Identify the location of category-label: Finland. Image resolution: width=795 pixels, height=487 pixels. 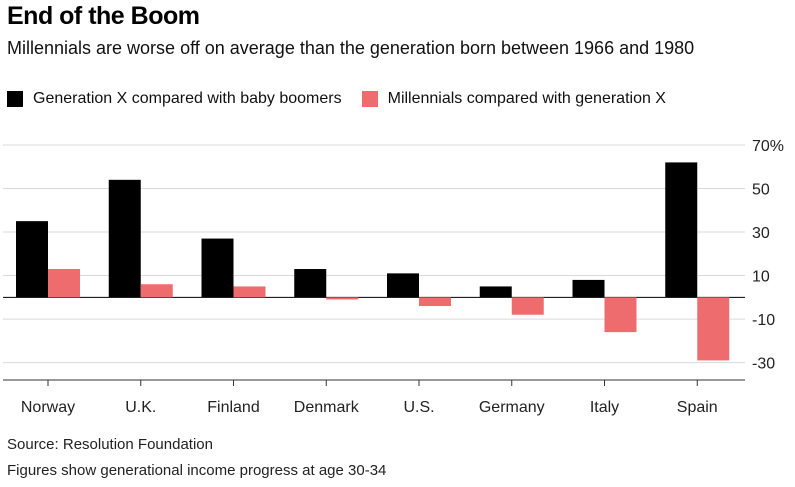
(233, 407).